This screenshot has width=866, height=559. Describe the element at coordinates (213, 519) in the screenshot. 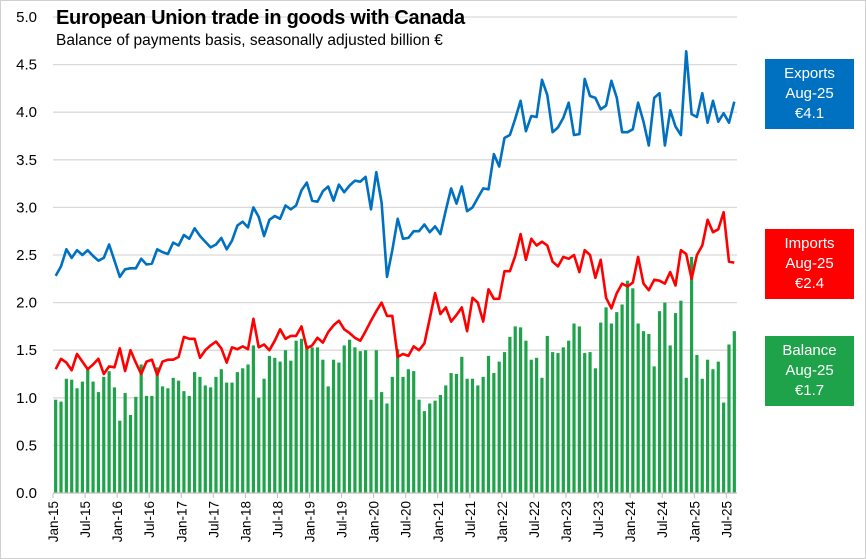

I see `x-tick-label: Jul-17` at that location.